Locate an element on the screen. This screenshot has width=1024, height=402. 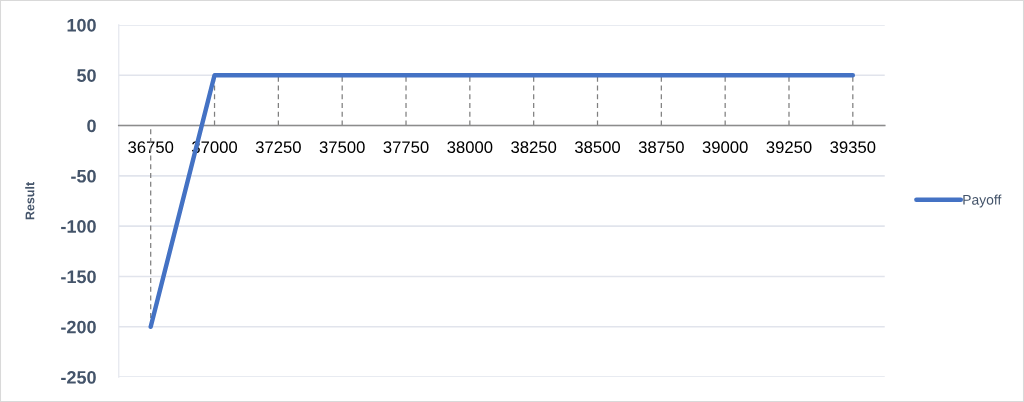
y-tick-label: 100 is located at coordinates (81, 25).